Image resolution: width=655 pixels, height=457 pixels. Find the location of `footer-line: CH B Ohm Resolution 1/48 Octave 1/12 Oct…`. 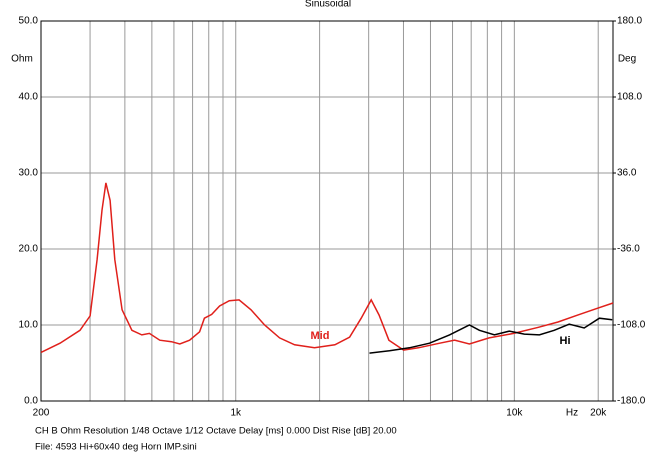

footer-line: CH B Ohm Resolution 1/48 Octave 1/12 Oct… is located at coordinates (216, 431).